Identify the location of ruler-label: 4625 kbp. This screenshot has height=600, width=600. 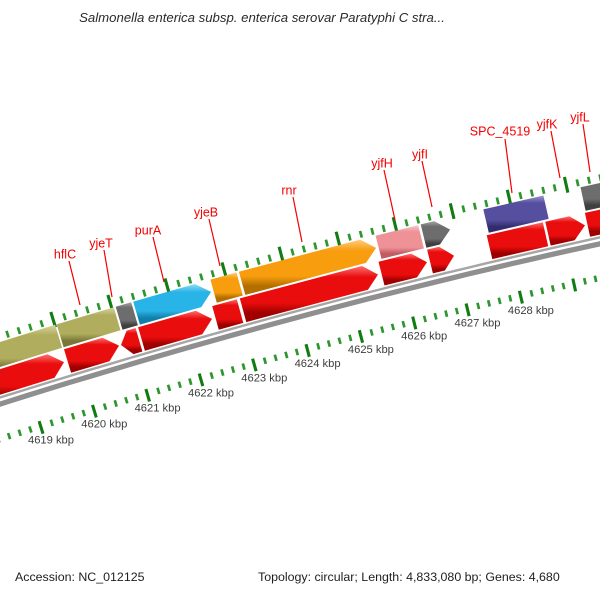
(371, 350).